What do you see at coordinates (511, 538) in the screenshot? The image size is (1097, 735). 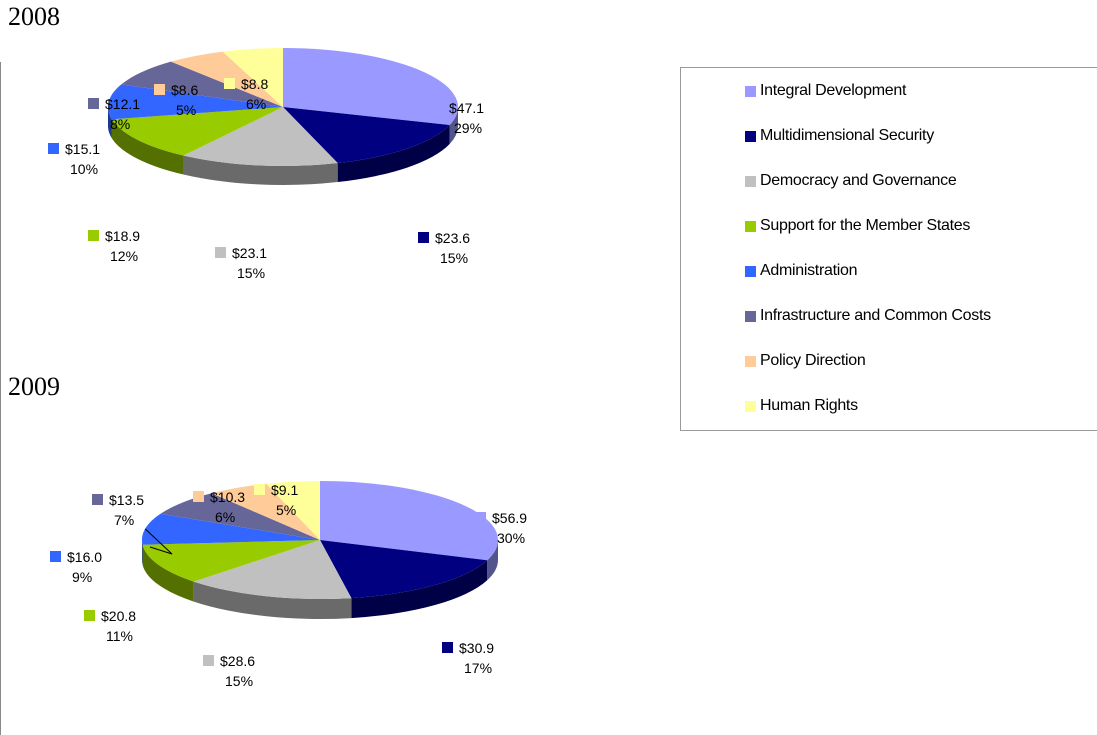 I see `data-label-percent: 30%` at bounding box center [511, 538].